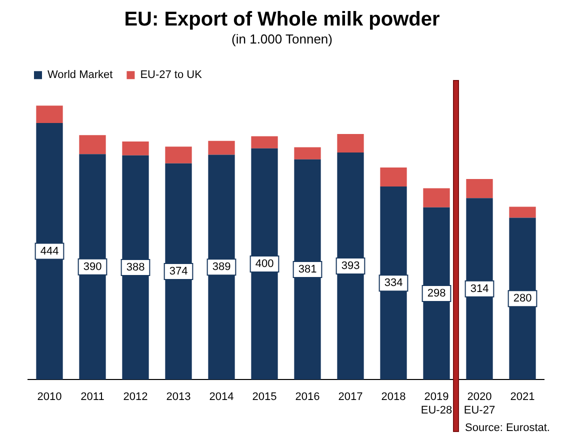 This screenshot has height=442, width=564. What do you see at coordinates (480, 403) in the screenshot?
I see `x-tick-label: 2020 EU-27` at bounding box center [480, 403].